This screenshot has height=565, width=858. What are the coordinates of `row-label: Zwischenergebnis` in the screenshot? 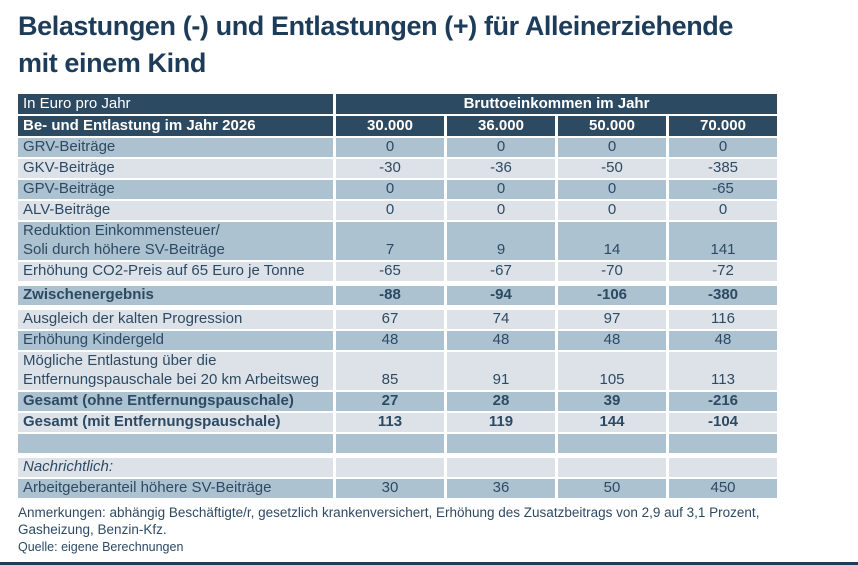 It's located at (175, 295).